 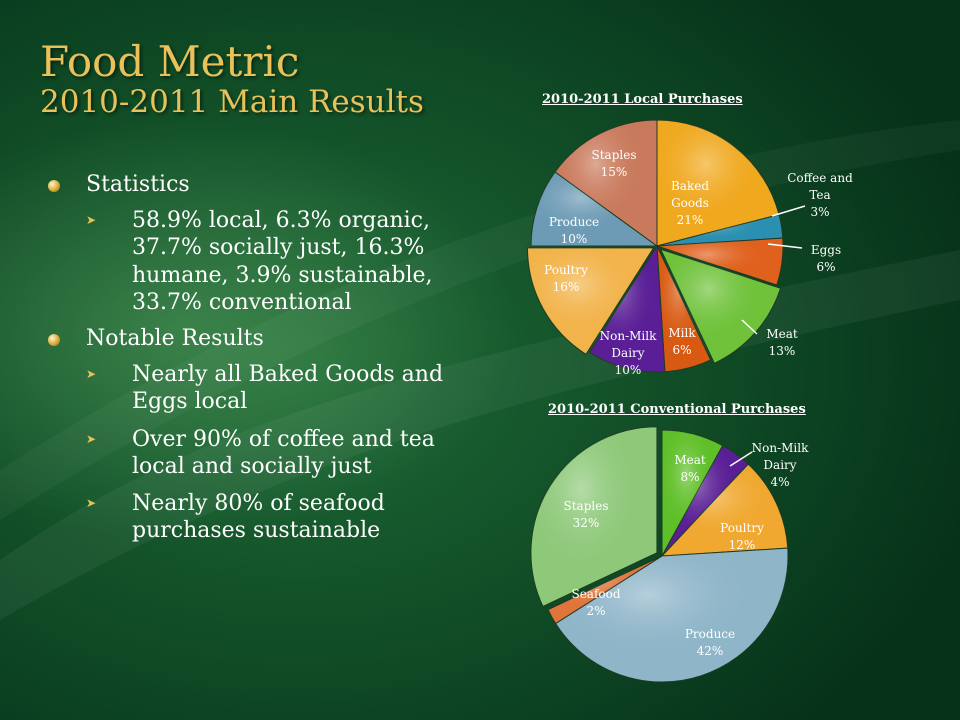 What do you see at coordinates (690, 468) in the screenshot?
I see `slice-label-meat: Meat 8%` at bounding box center [690, 468].